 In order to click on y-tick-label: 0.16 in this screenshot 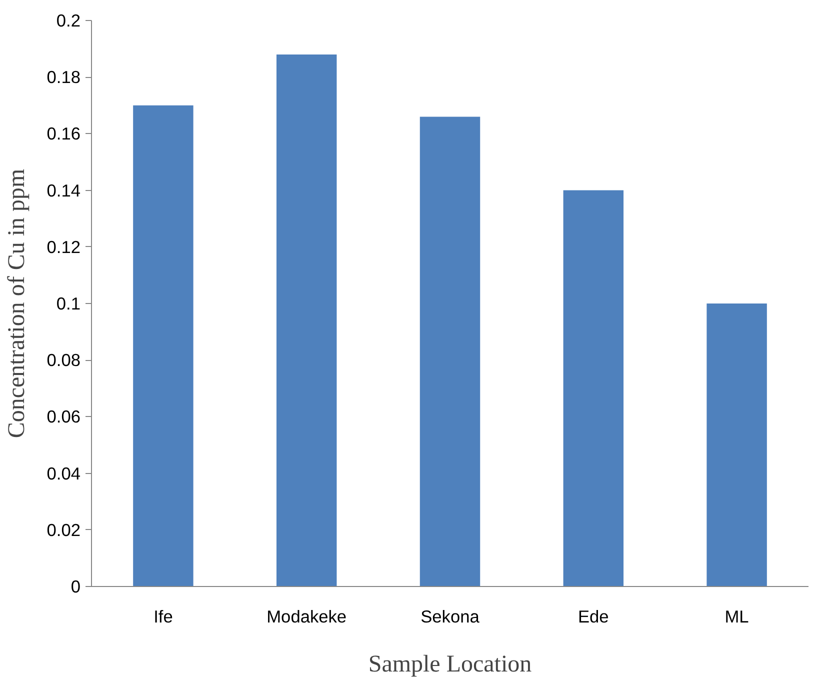, I will do `click(63, 134)`.